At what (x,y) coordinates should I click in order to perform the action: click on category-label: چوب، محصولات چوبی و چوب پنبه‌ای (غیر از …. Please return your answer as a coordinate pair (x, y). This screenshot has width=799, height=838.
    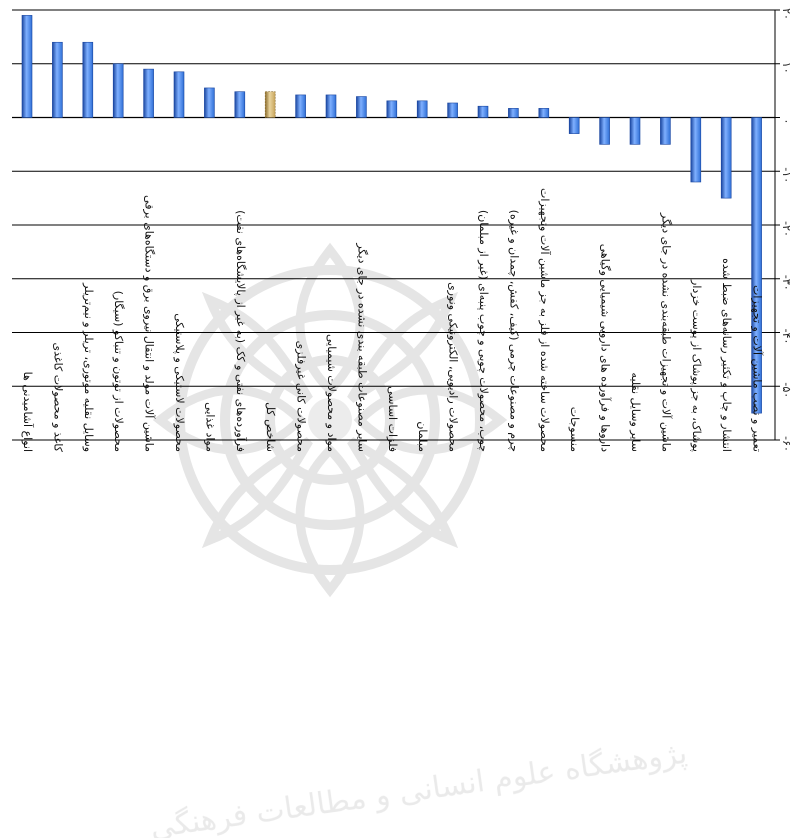
    Looking at the image, I should click on (483, 331).